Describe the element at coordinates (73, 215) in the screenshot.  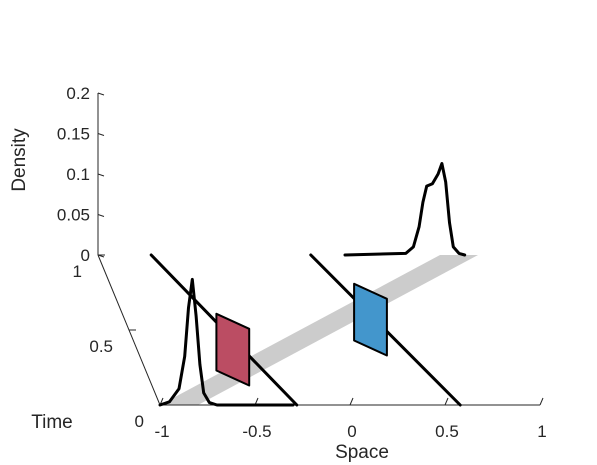
I see `z-tick-label: 0.05` at that location.